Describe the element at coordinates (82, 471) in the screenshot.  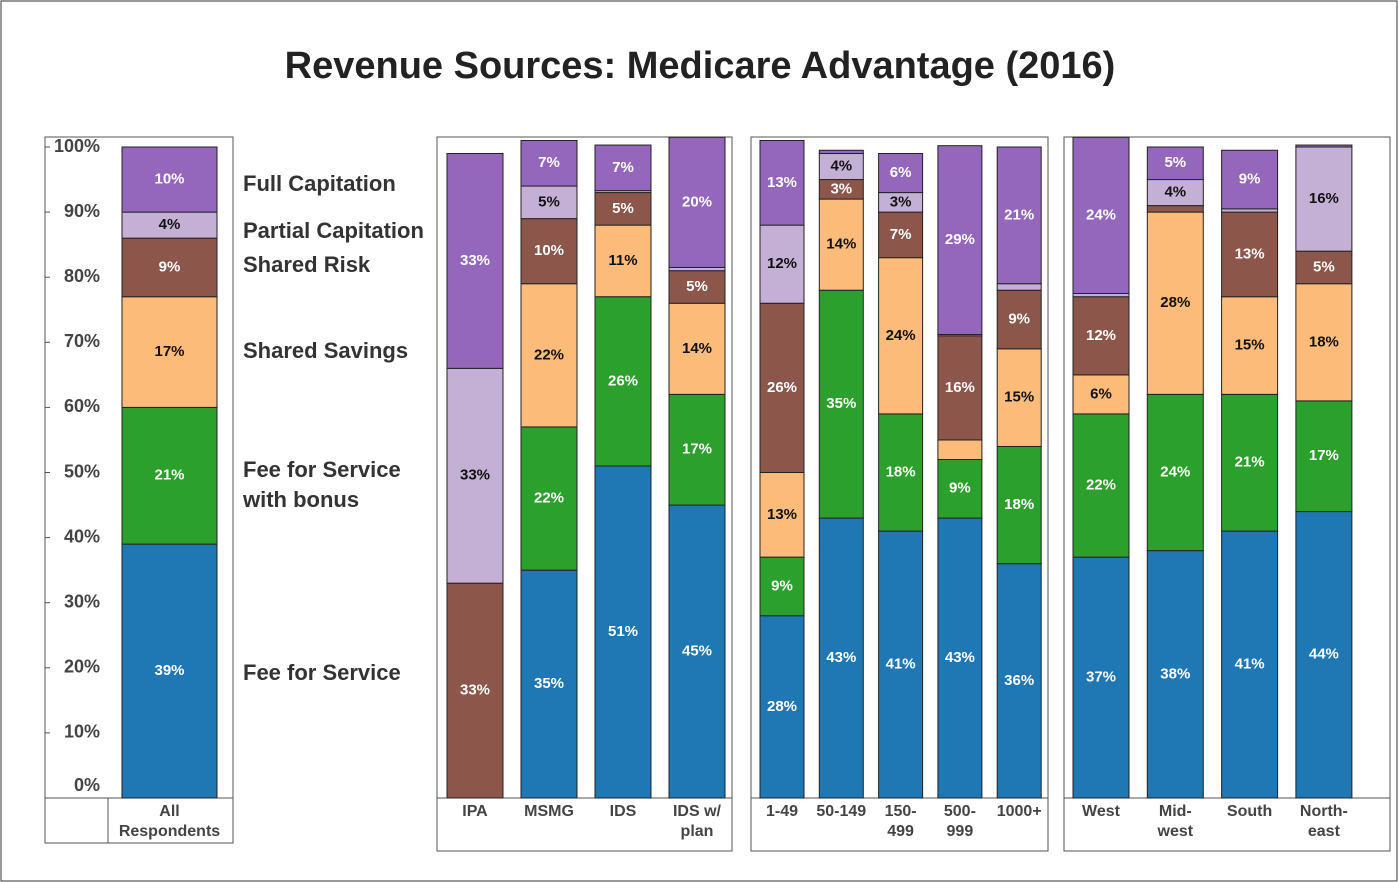
I see `y-tick-label: 50%` at that location.